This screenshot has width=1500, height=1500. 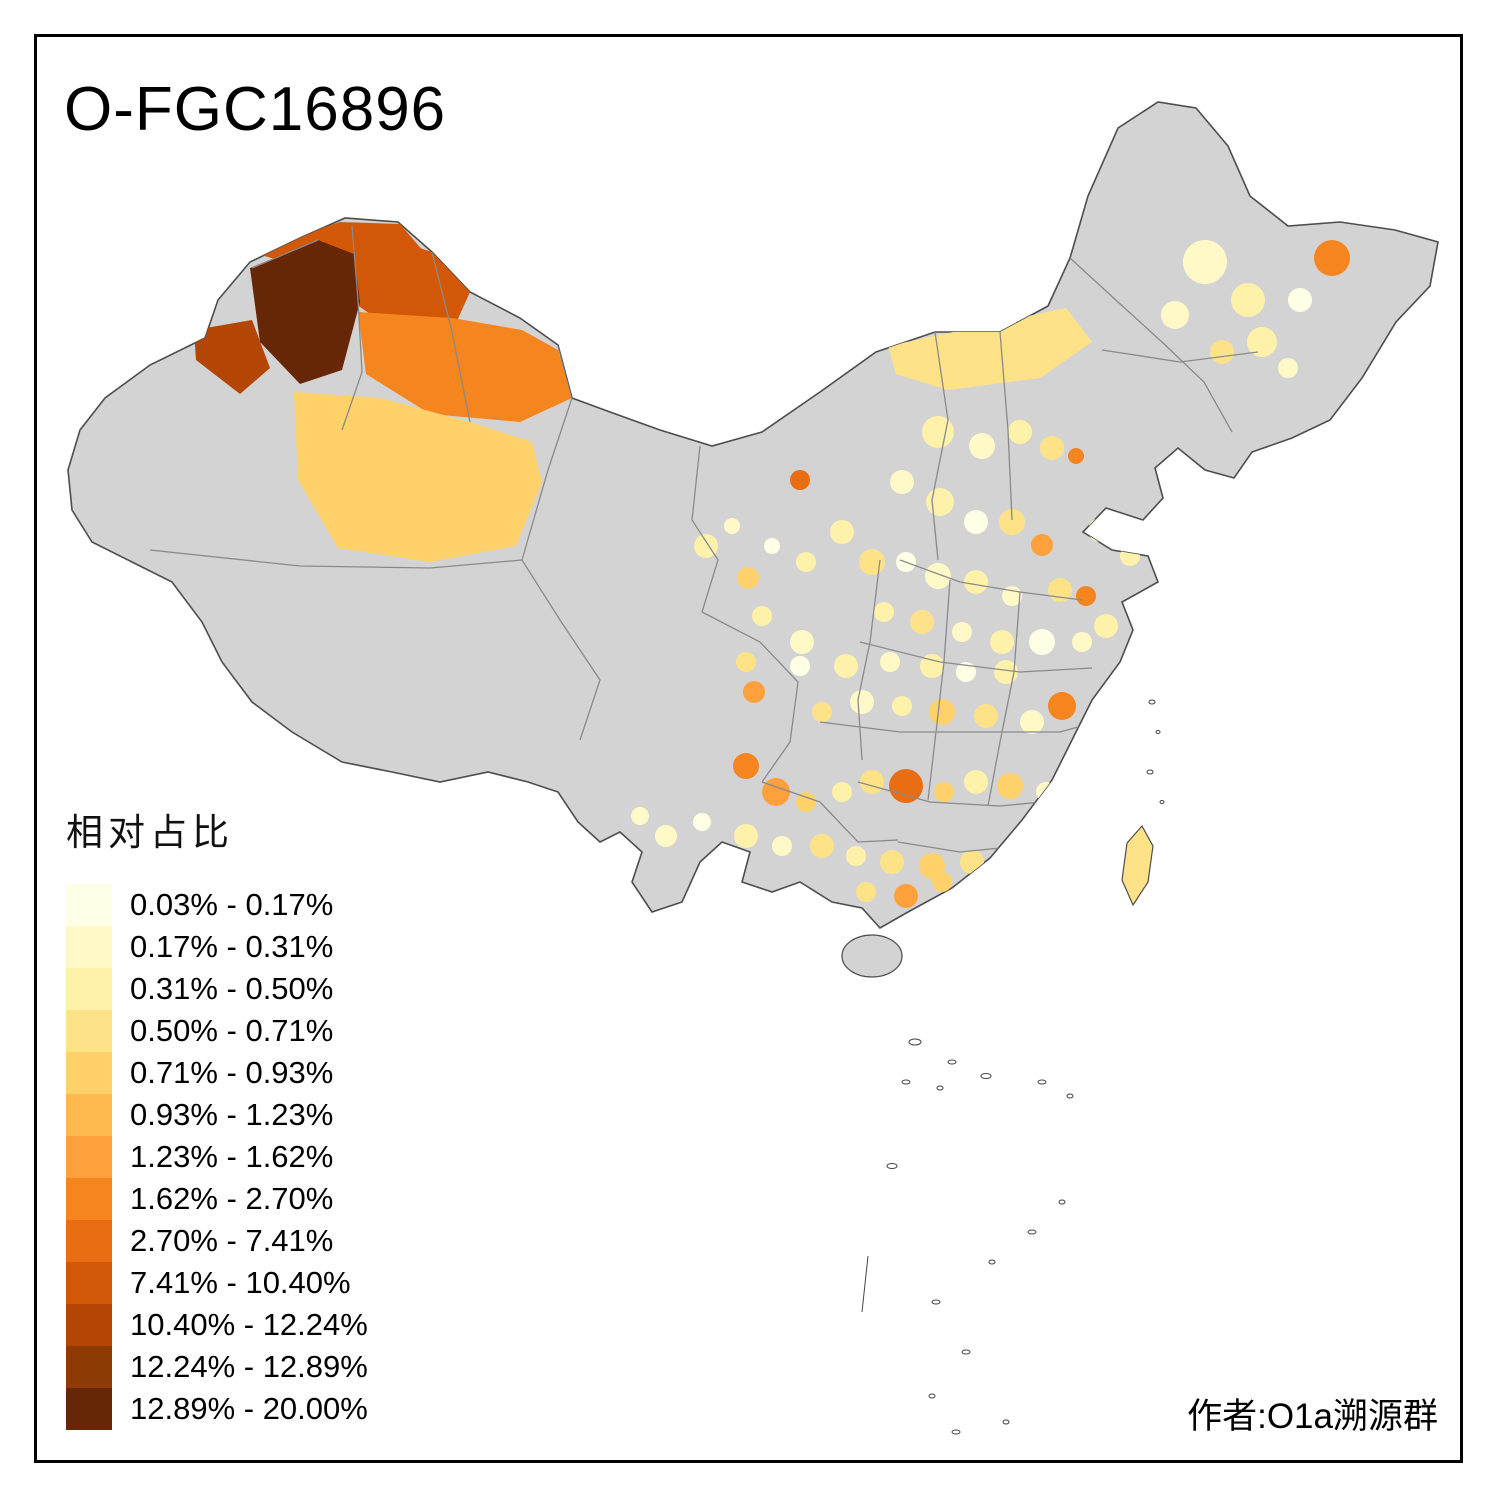 What do you see at coordinates (249, 1408) in the screenshot?
I see `legend-label: 12.89% - 20.00%` at bounding box center [249, 1408].